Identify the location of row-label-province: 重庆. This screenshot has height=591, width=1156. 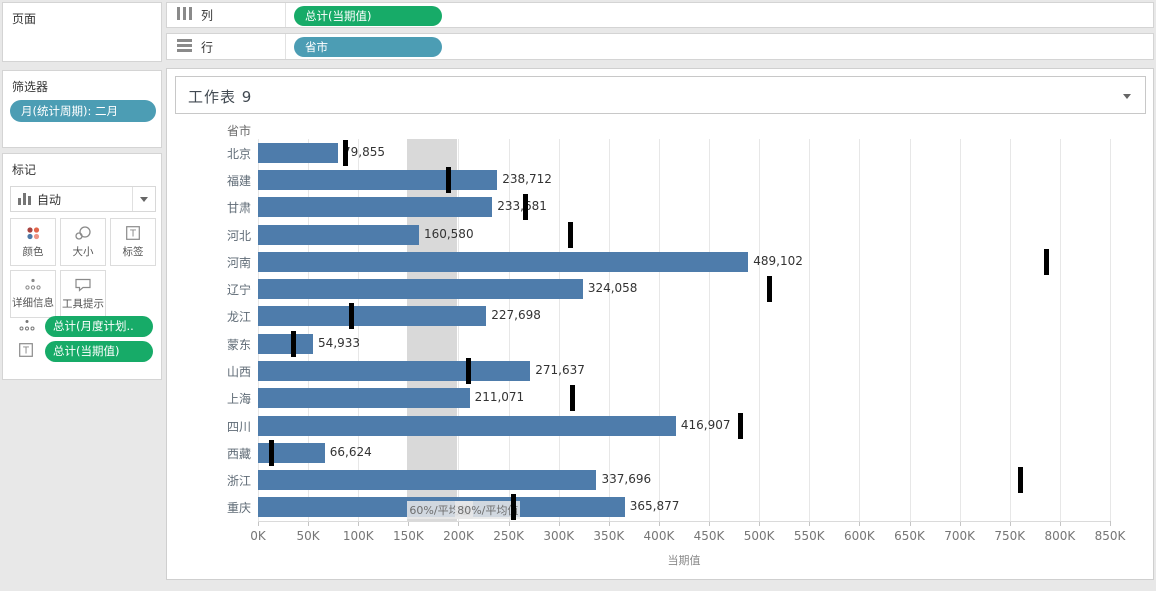
(238, 508).